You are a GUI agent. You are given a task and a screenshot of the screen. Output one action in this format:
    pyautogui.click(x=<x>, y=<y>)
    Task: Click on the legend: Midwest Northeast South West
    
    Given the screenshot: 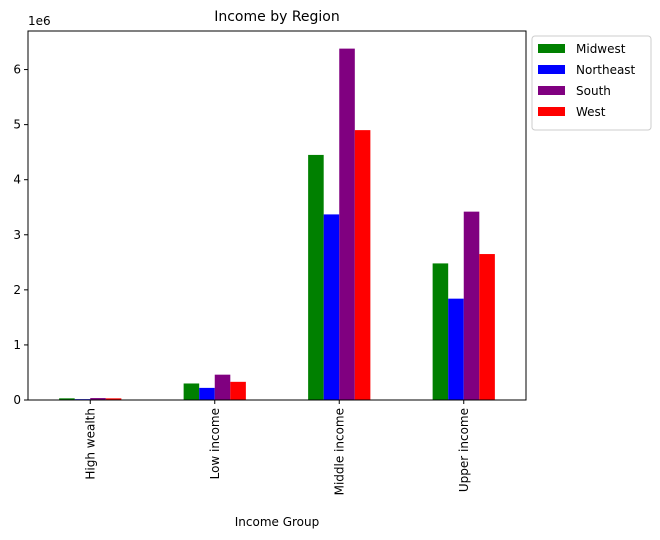 What is the action you would take?
    pyautogui.click(x=591, y=83)
    